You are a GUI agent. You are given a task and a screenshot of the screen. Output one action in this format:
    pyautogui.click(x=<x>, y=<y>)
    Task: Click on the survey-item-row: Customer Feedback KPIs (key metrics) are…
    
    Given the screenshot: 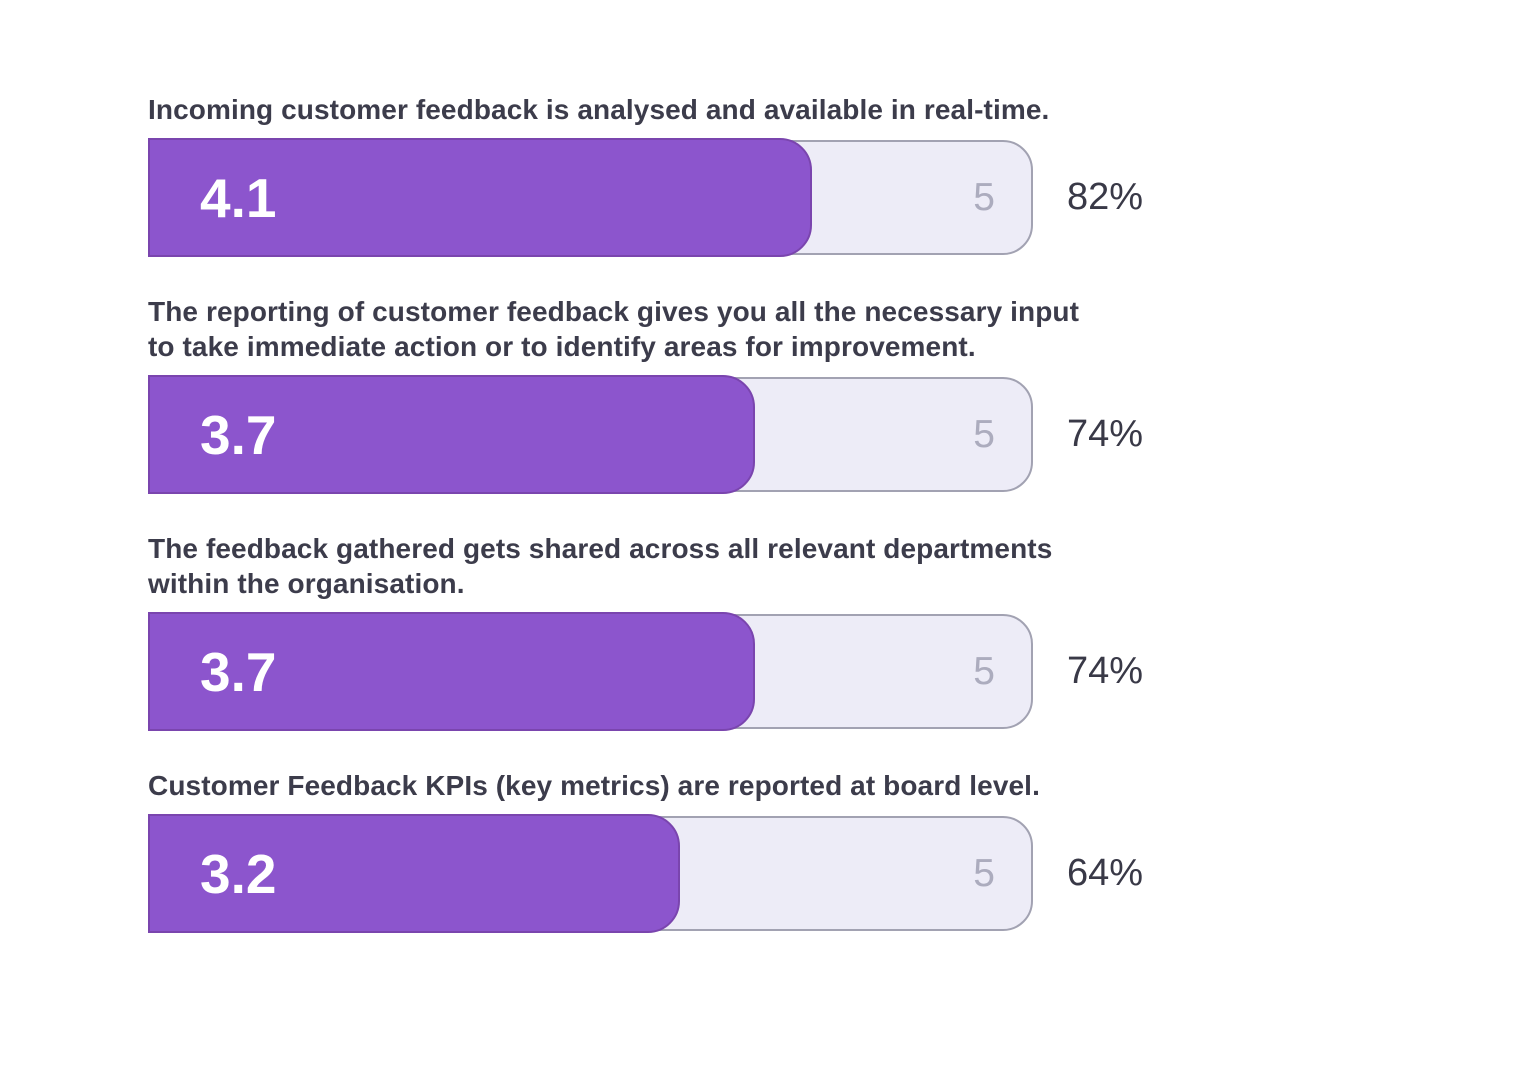 What is the action you would take?
    pyautogui.click(x=843, y=850)
    